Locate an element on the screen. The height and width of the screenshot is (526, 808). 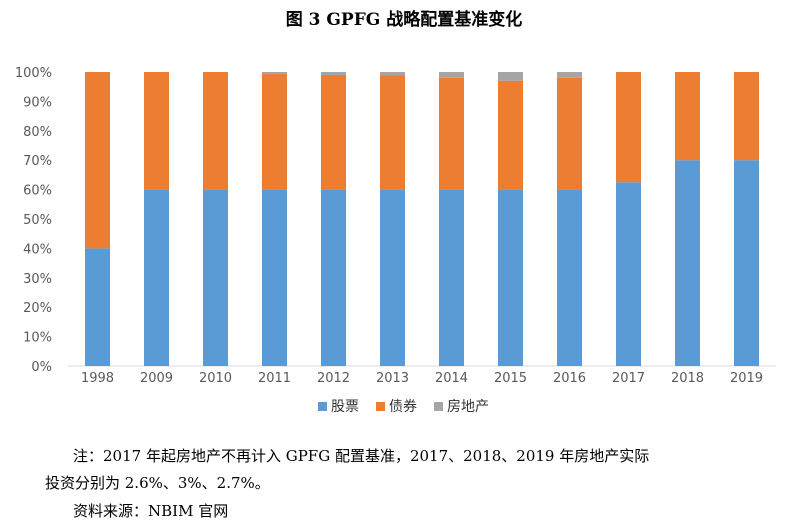
x-tick-label: 2014 is located at coordinates (451, 378).